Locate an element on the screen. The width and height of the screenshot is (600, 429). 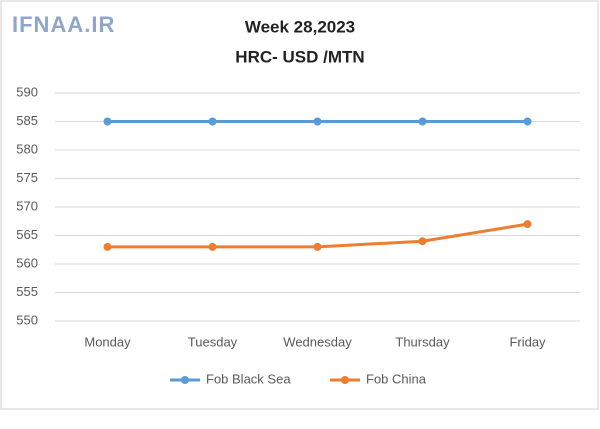
y-tick-label: 570 is located at coordinates (27, 205).